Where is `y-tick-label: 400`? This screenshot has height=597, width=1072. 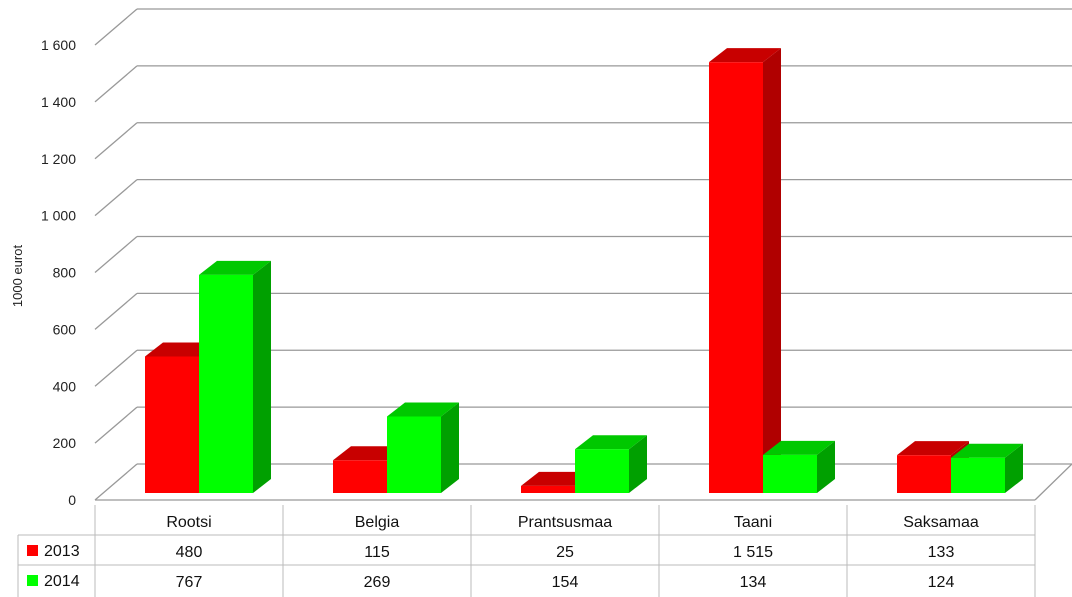 y-tick-label: 400 is located at coordinates (65, 386).